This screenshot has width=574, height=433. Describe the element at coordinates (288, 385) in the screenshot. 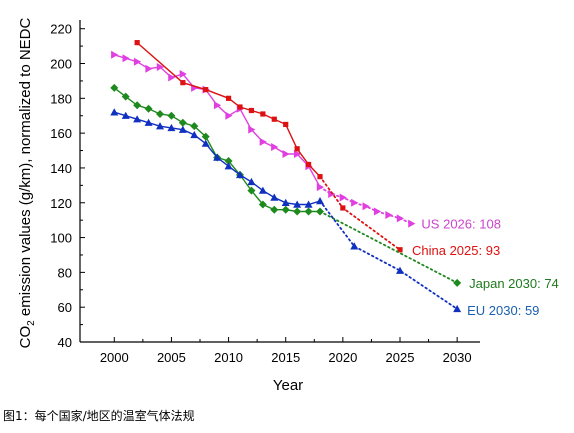

I see `x-axis-title: Year` at that location.